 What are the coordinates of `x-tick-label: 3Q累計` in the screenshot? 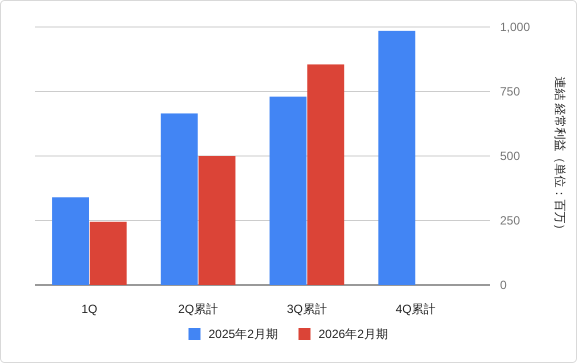 It's located at (306, 309).